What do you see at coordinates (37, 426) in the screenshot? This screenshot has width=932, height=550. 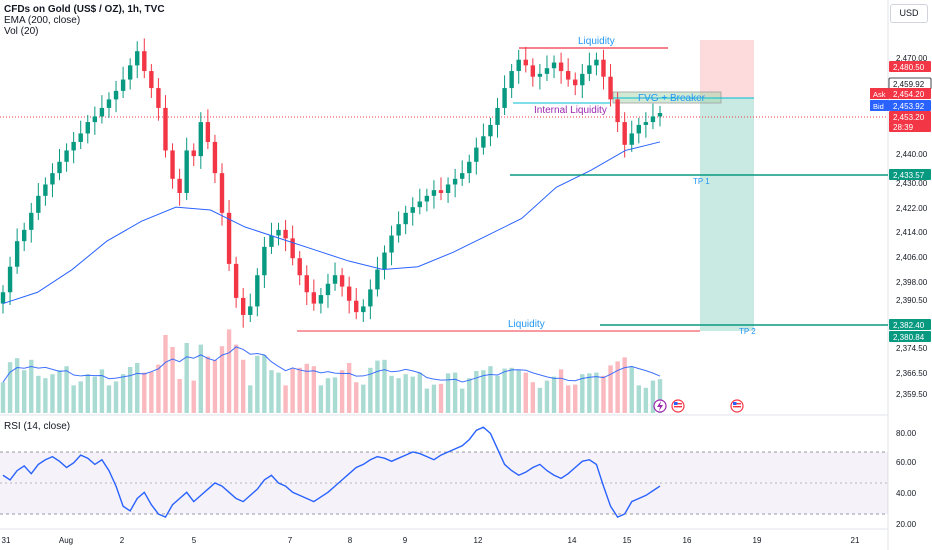 I see `rsi-legend: RSI (14, close)` at bounding box center [37, 426].